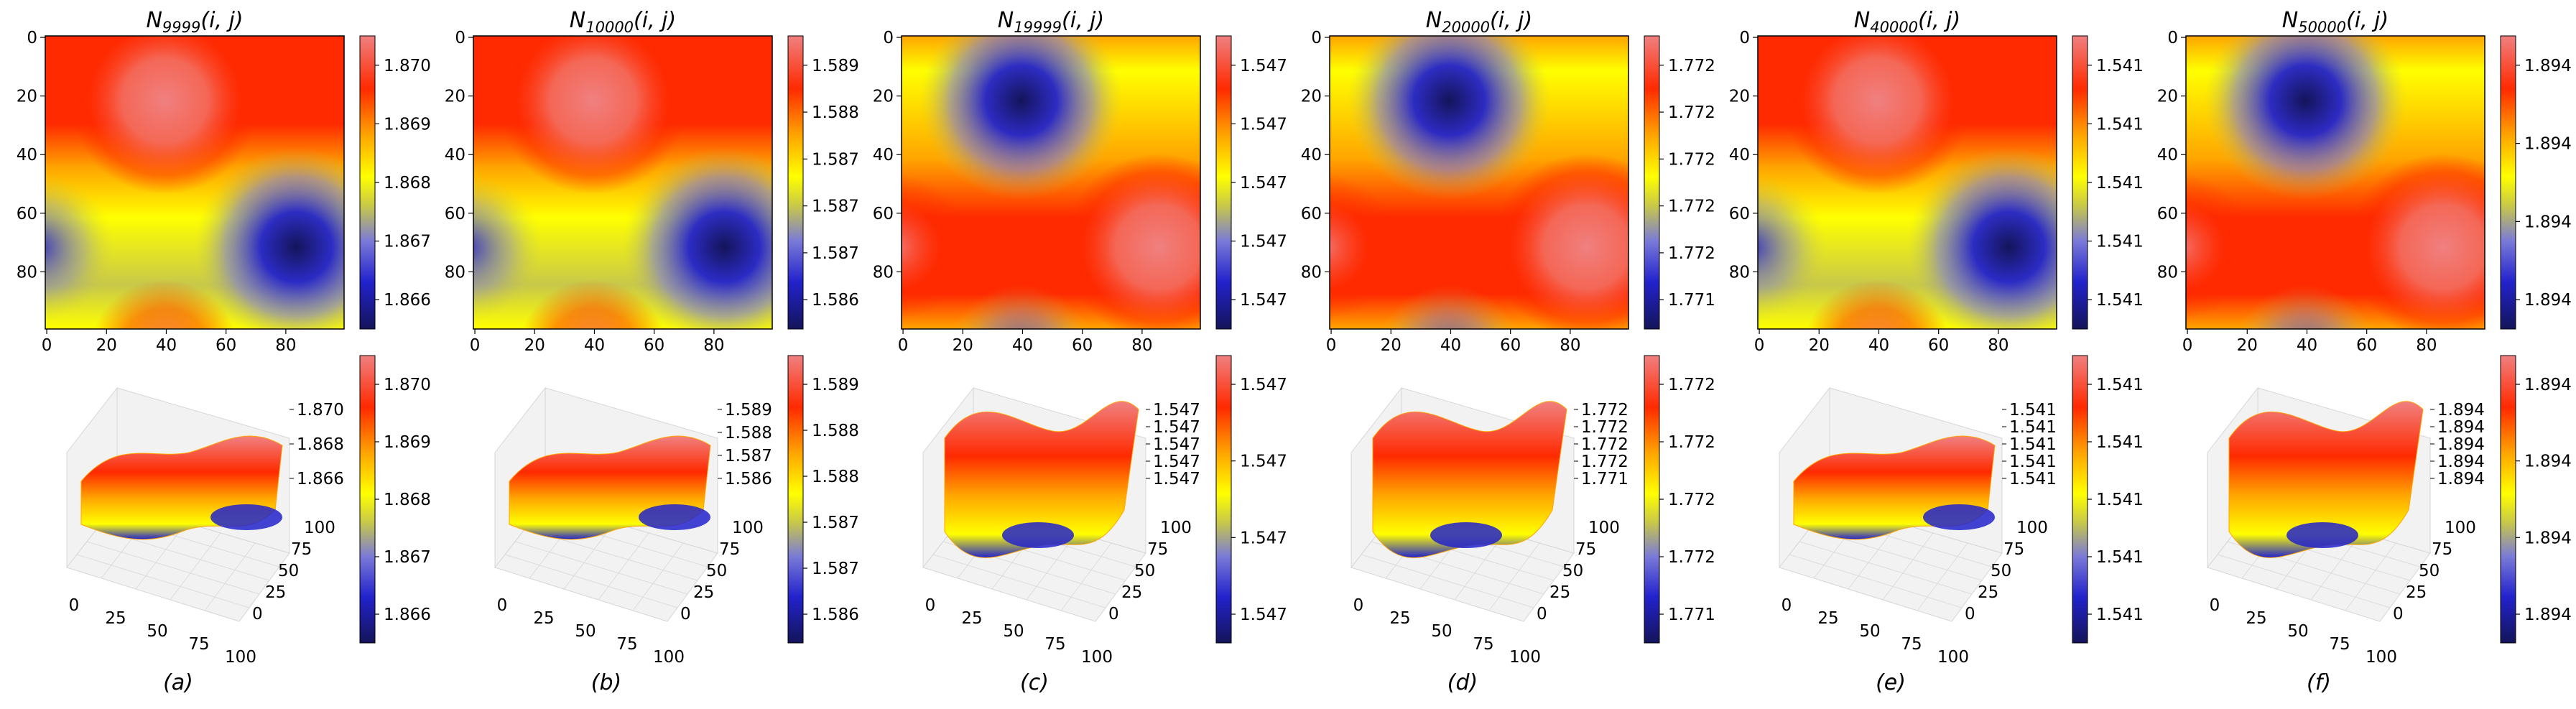 This screenshot has width=2576, height=709. I want to click on colorbar-top-label: 1.589, so click(835, 66).